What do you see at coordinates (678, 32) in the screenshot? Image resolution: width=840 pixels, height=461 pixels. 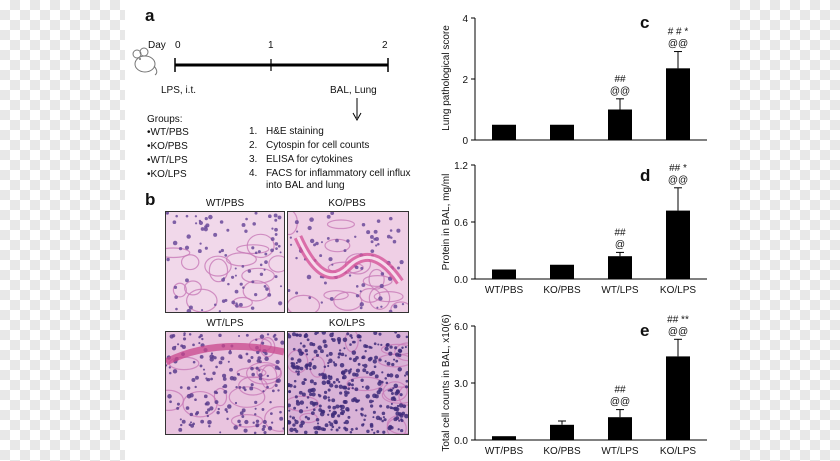 I see `significance-label: # # *` at bounding box center [678, 32].